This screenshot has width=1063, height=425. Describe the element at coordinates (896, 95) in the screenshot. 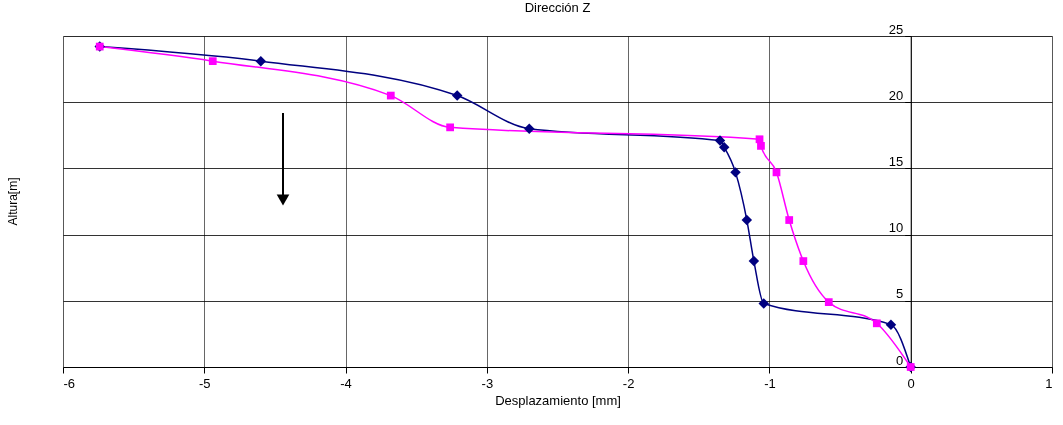

I see `y-tick-label: 20` at that location.